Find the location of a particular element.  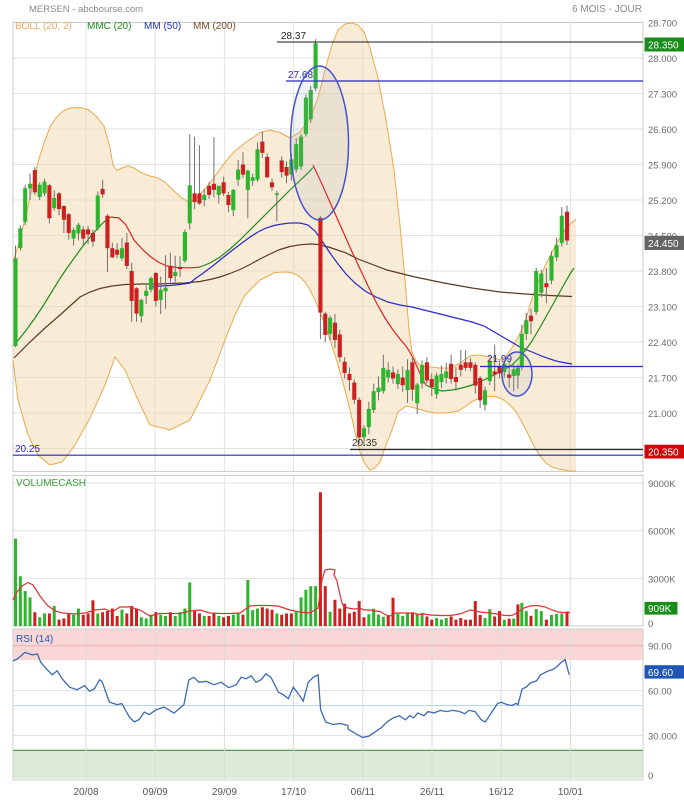

svg-text: 28.700 is located at coordinates (662, 24).